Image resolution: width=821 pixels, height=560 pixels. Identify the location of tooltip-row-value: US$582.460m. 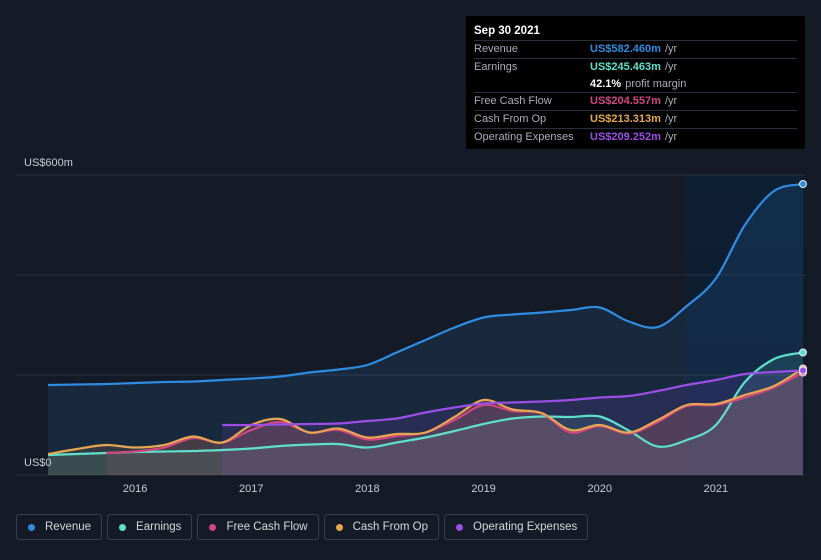
(625, 49).